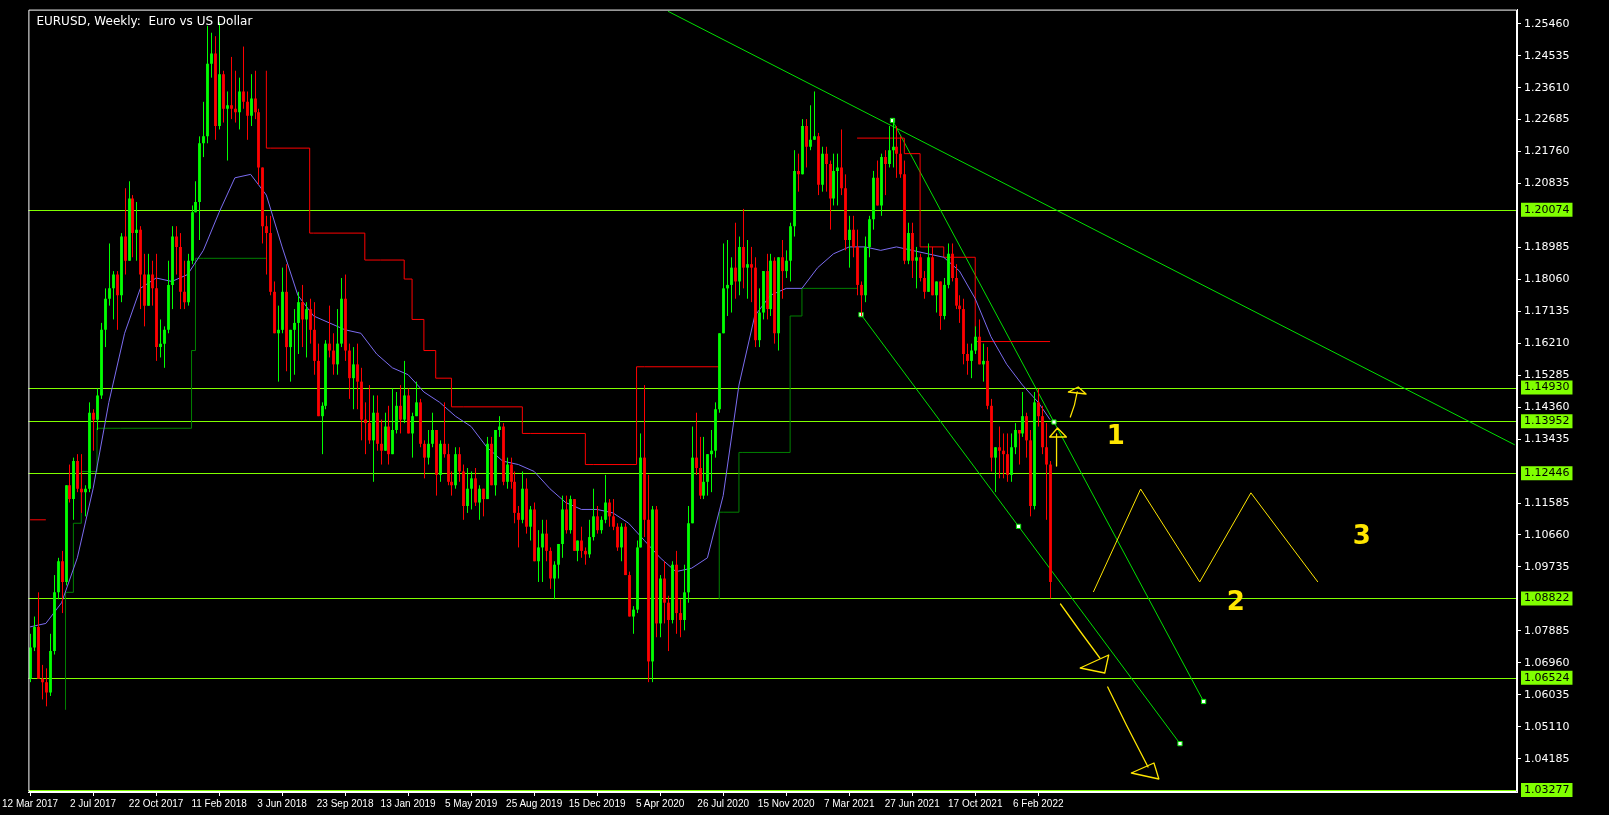 This screenshot has height=815, width=1609. What do you see at coordinates (345, 803) in the screenshot?
I see `x-tick-label: 23 Sep 2018` at bounding box center [345, 803].